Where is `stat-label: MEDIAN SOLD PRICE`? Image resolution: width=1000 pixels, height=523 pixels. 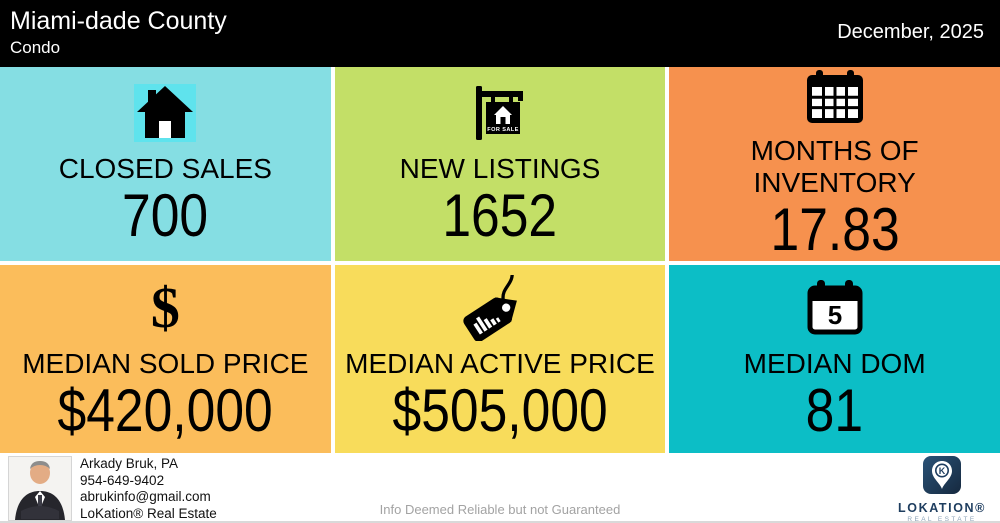
stat-label: MEDIAN SOLD PRICE is located at coordinates (165, 363).